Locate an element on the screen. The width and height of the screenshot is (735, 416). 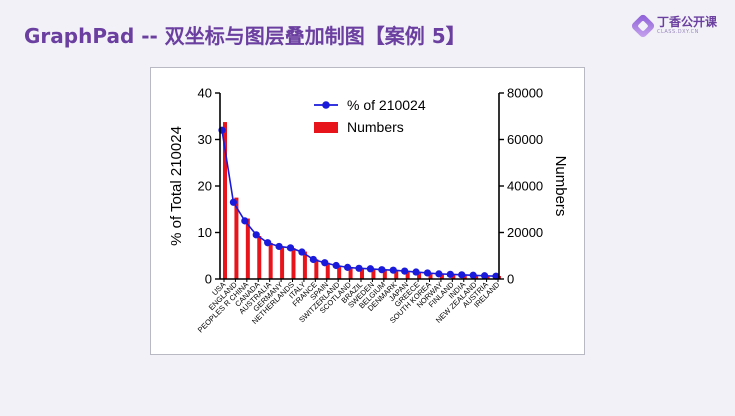
bar-peoples-r-china is located at coordinates (247, 248).